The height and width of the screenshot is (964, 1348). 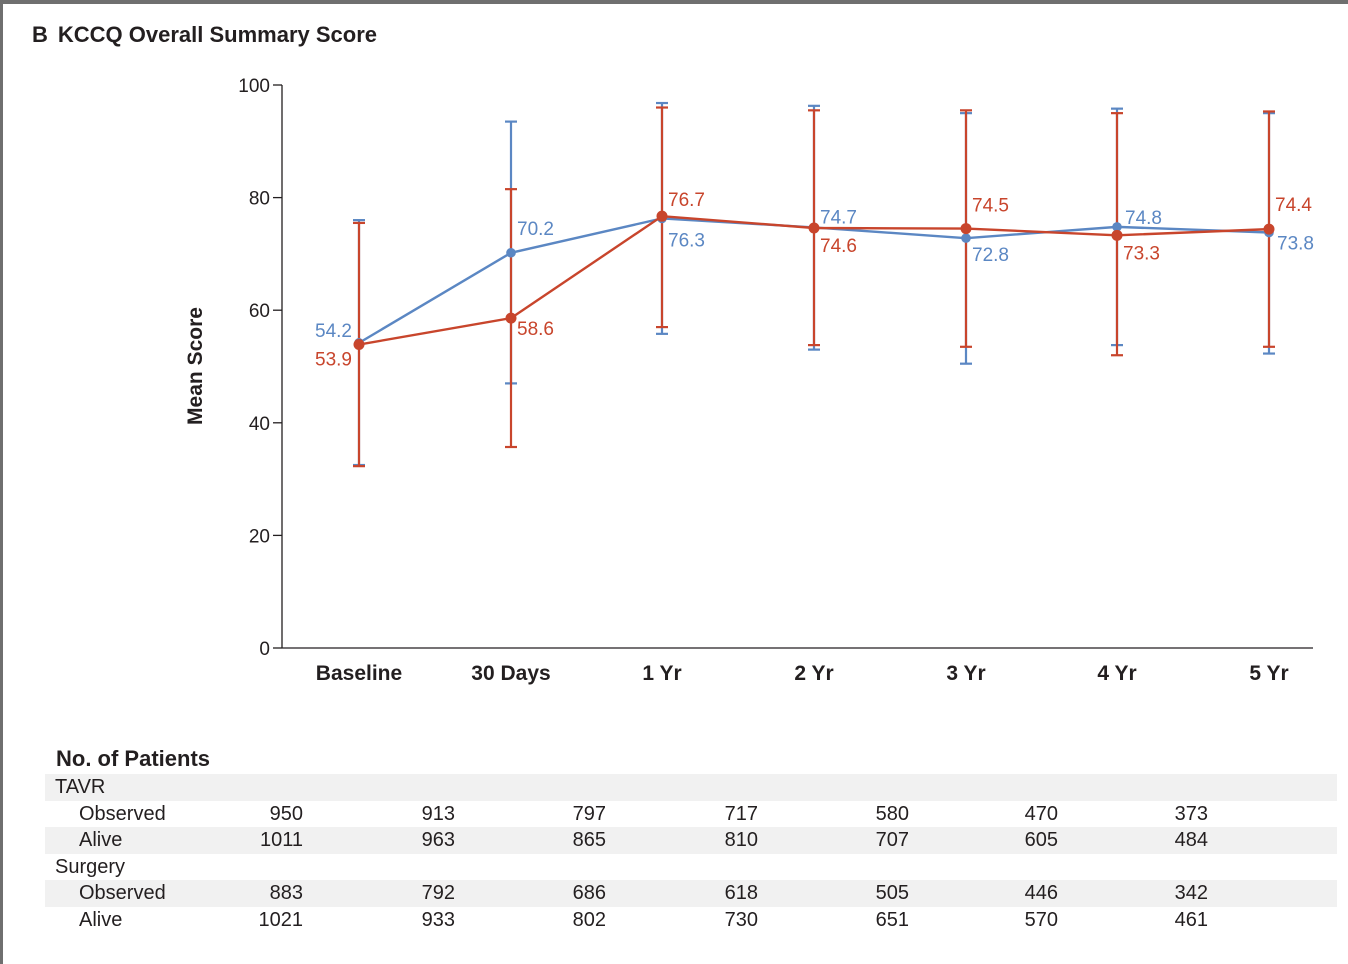 What do you see at coordinates (1116, 673) in the screenshot?
I see `x-category-label: 4 Yr` at bounding box center [1116, 673].